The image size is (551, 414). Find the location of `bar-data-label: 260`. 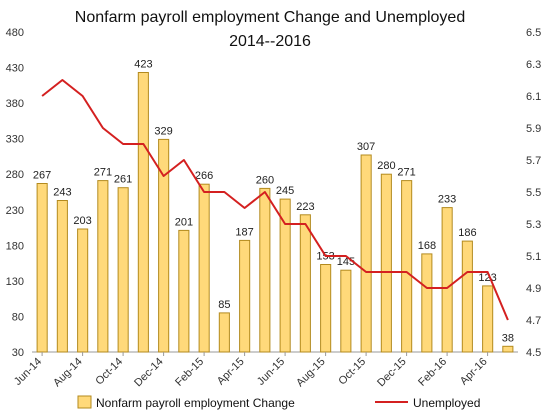

bar-data-label: 260 is located at coordinates (265, 180).